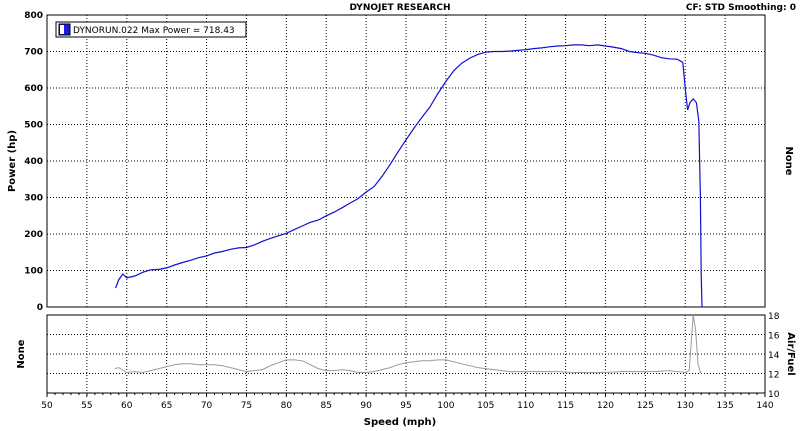 Image resolution: width=800 pixels, height=431 pixels. What do you see at coordinates (408, 344) in the screenshot?
I see `afr-series-line` at bounding box center [408, 344].